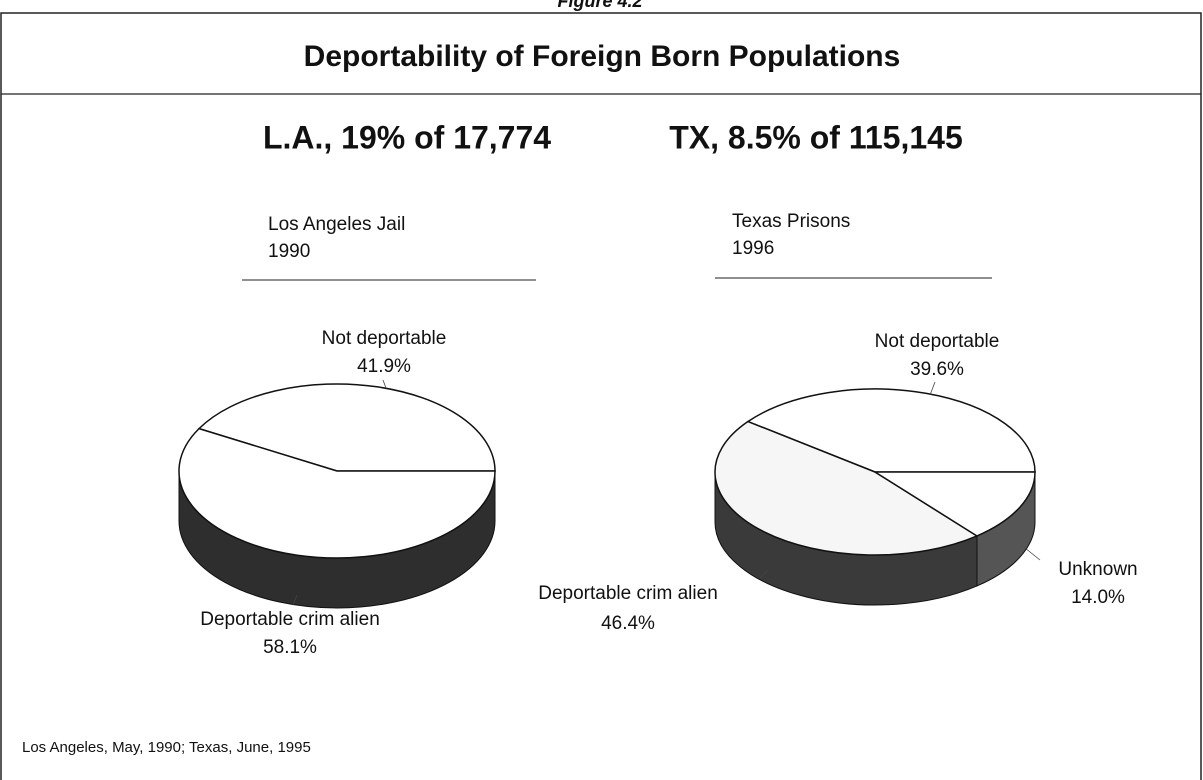 The height and width of the screenshot is (780, 1203). I want to click on pie-subtitle: 1996, so click(753, 248).